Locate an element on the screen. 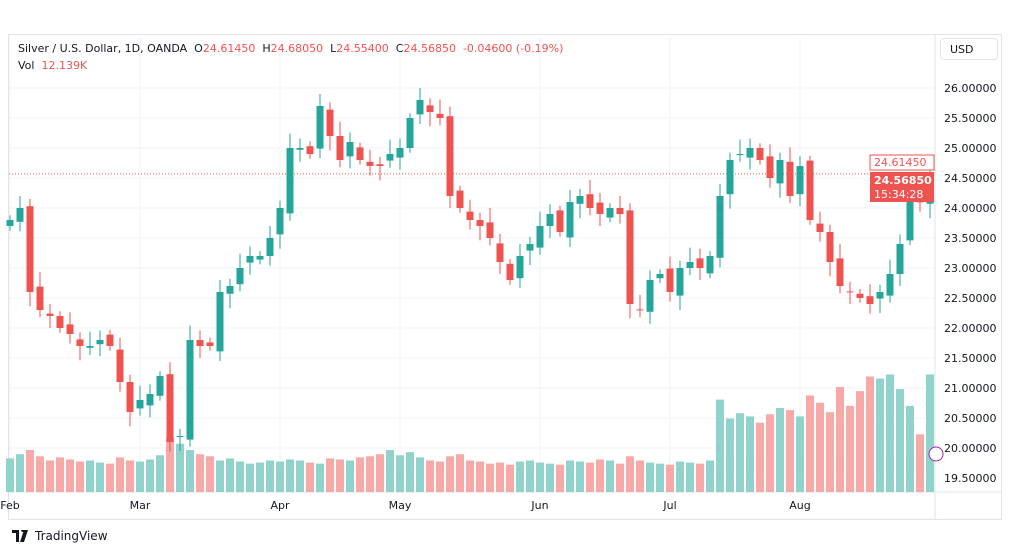  last-price-tag-text: 24.56850 is located at coordinates (903, 180).